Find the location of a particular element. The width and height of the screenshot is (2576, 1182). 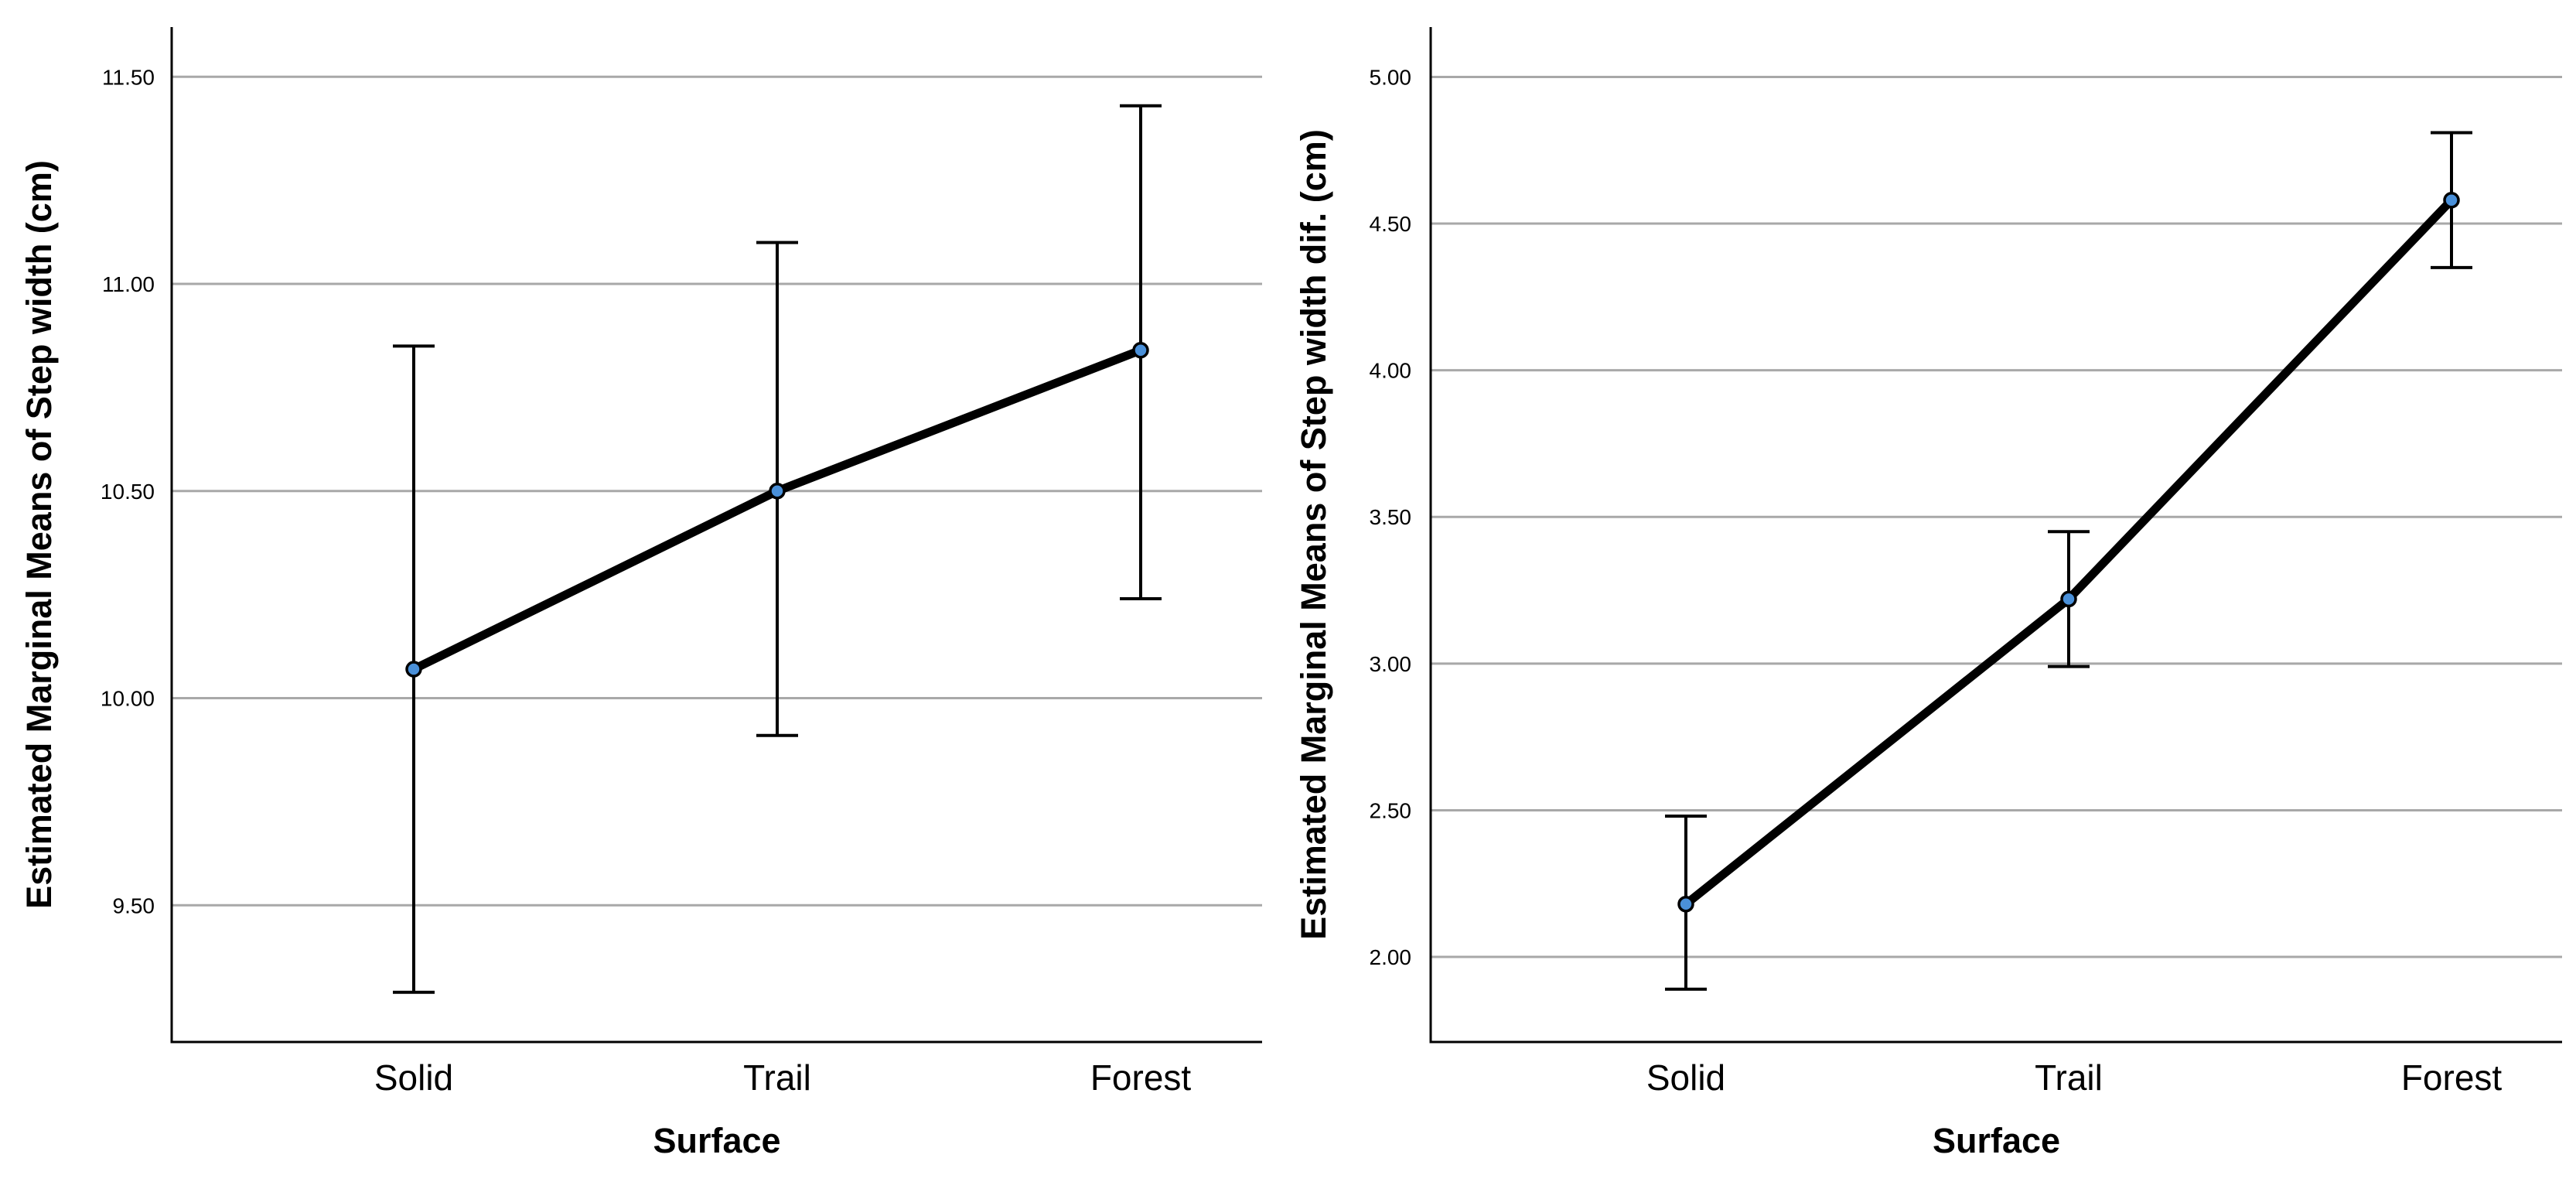

y-tick-label: 5.00 is located at coordinates (1391, 77).